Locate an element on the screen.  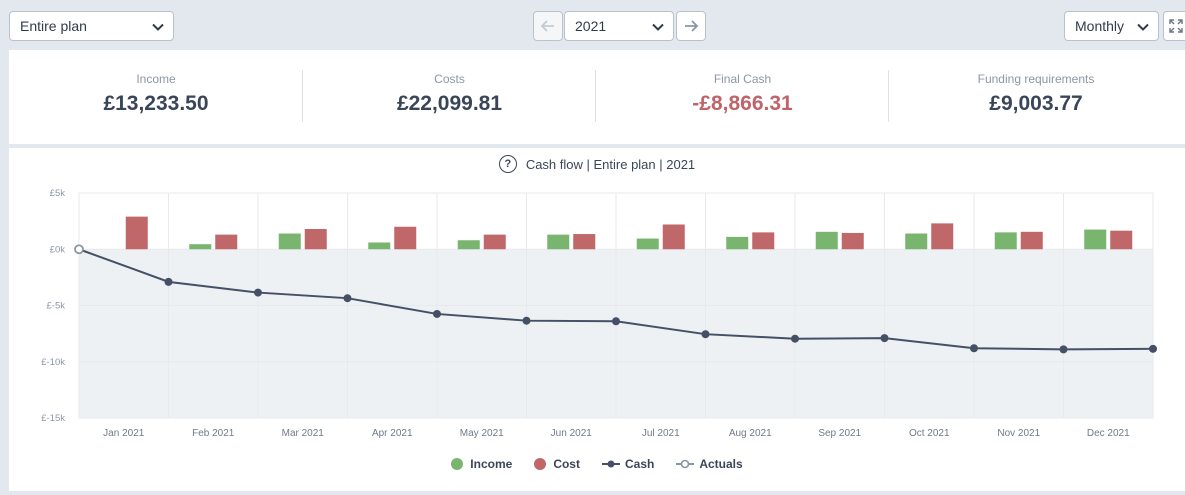
income-swatch is located at coordinates (457, 464).